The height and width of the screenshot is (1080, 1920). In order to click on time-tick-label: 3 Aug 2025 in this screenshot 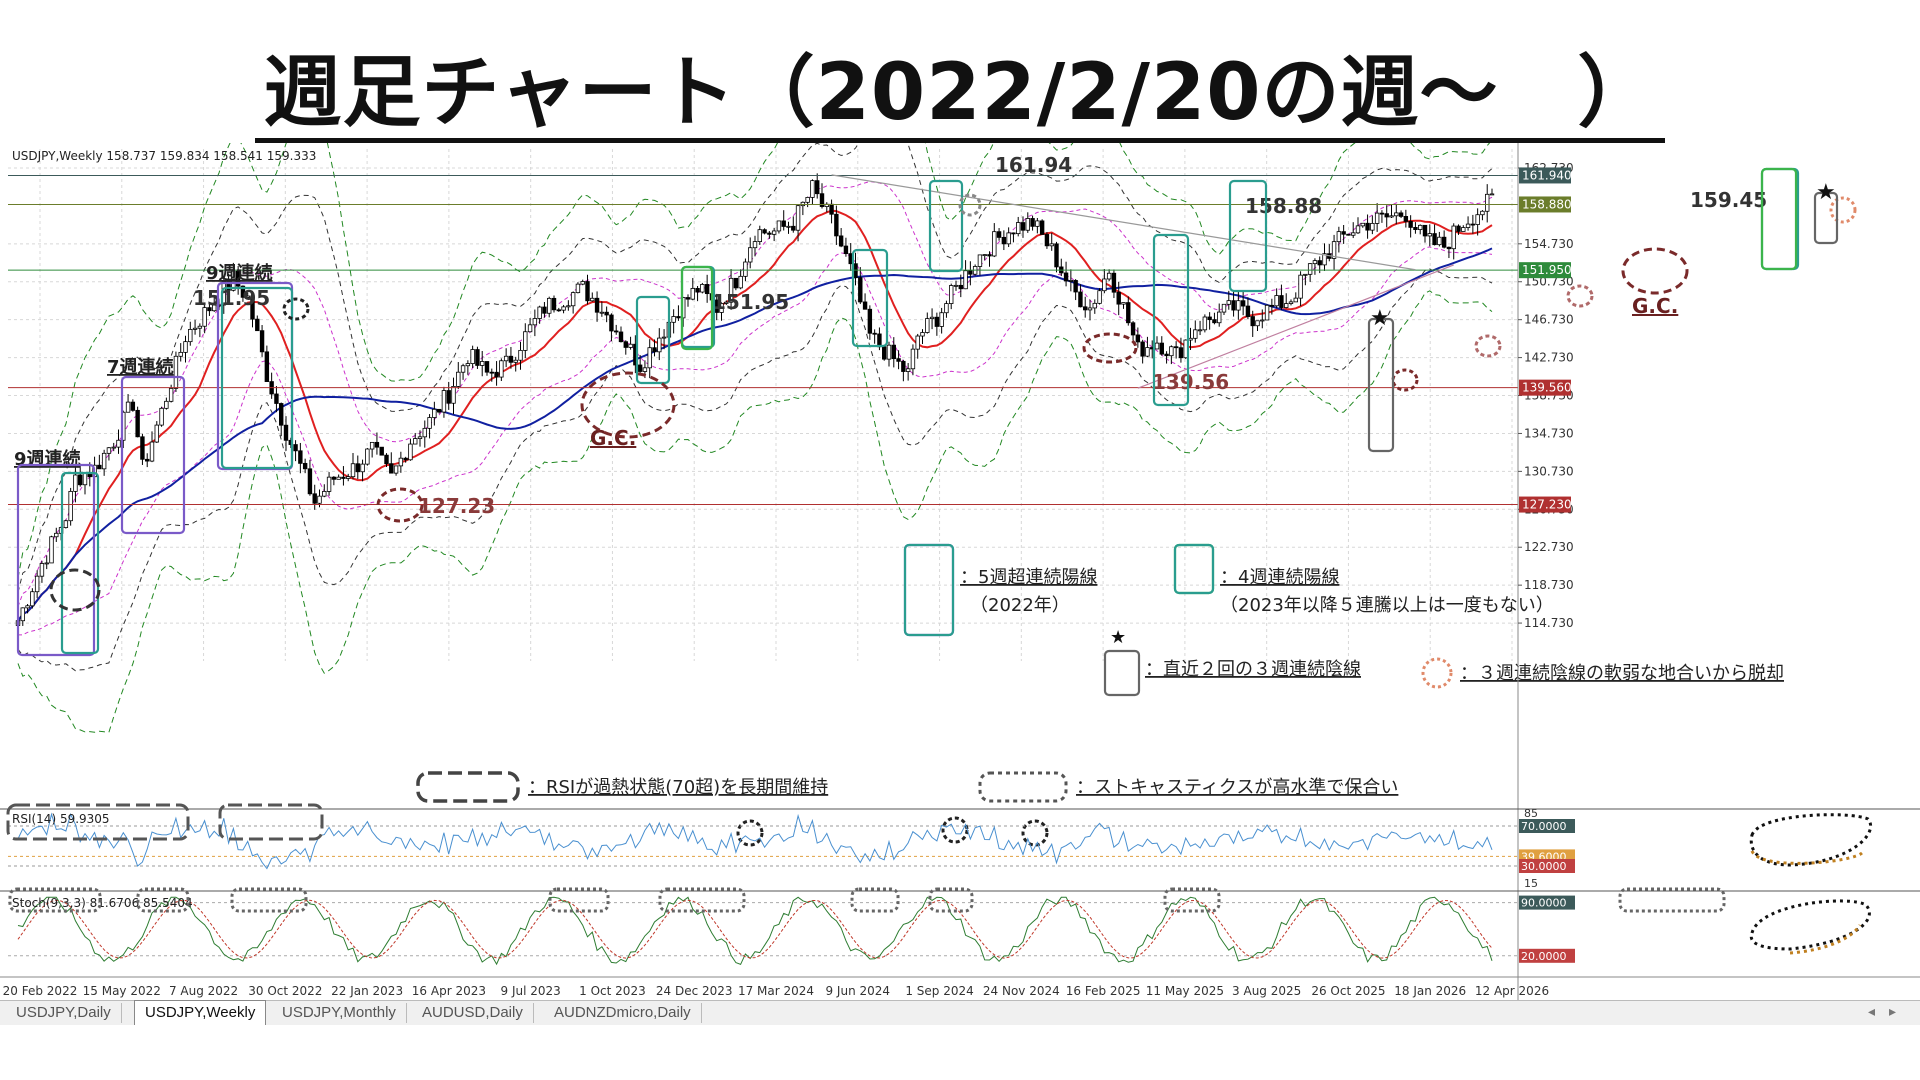, I will do `click(1266, 991)`.